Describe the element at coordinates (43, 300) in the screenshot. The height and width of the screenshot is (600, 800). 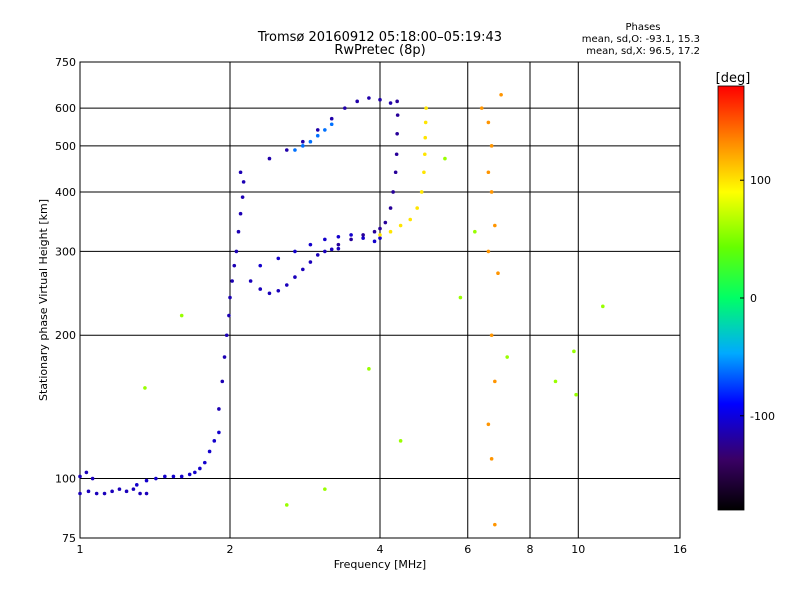
I see `y-axis-label: Stationary phase Virtual Height [km]` at that location.